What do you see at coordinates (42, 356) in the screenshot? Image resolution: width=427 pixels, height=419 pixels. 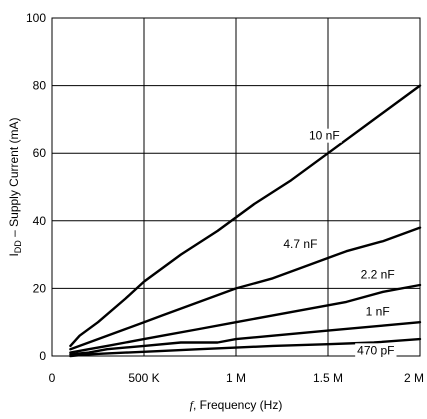 I see `y-tick-label: 0` at bounding box center [42, 356].